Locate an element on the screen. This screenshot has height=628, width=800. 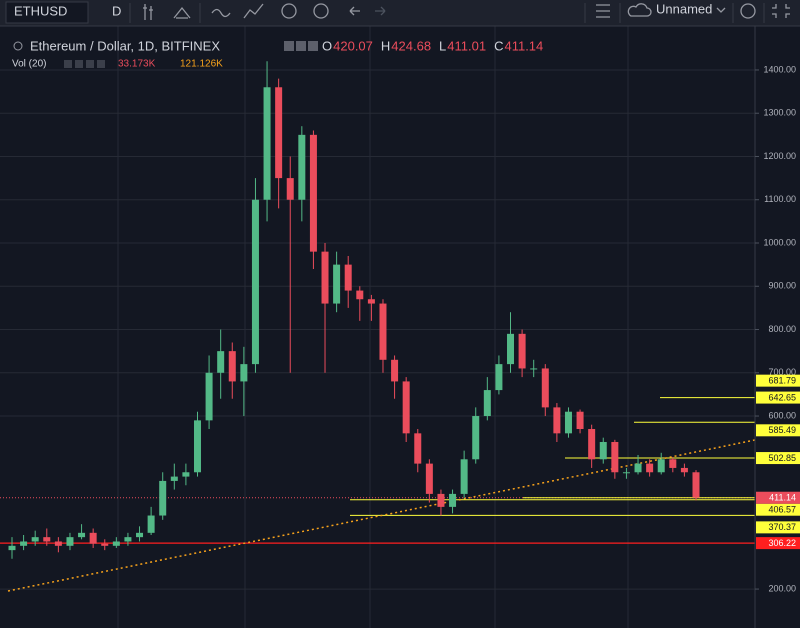
ohlc-key: C is located at coordinates (498, 45).